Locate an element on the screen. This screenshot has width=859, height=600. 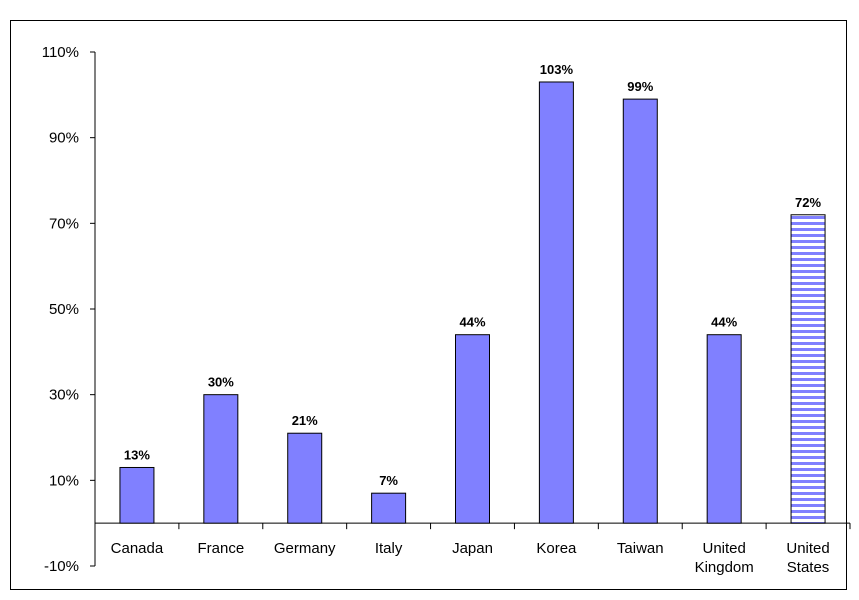
category-label: Canada is located at coordinates (137, 548).